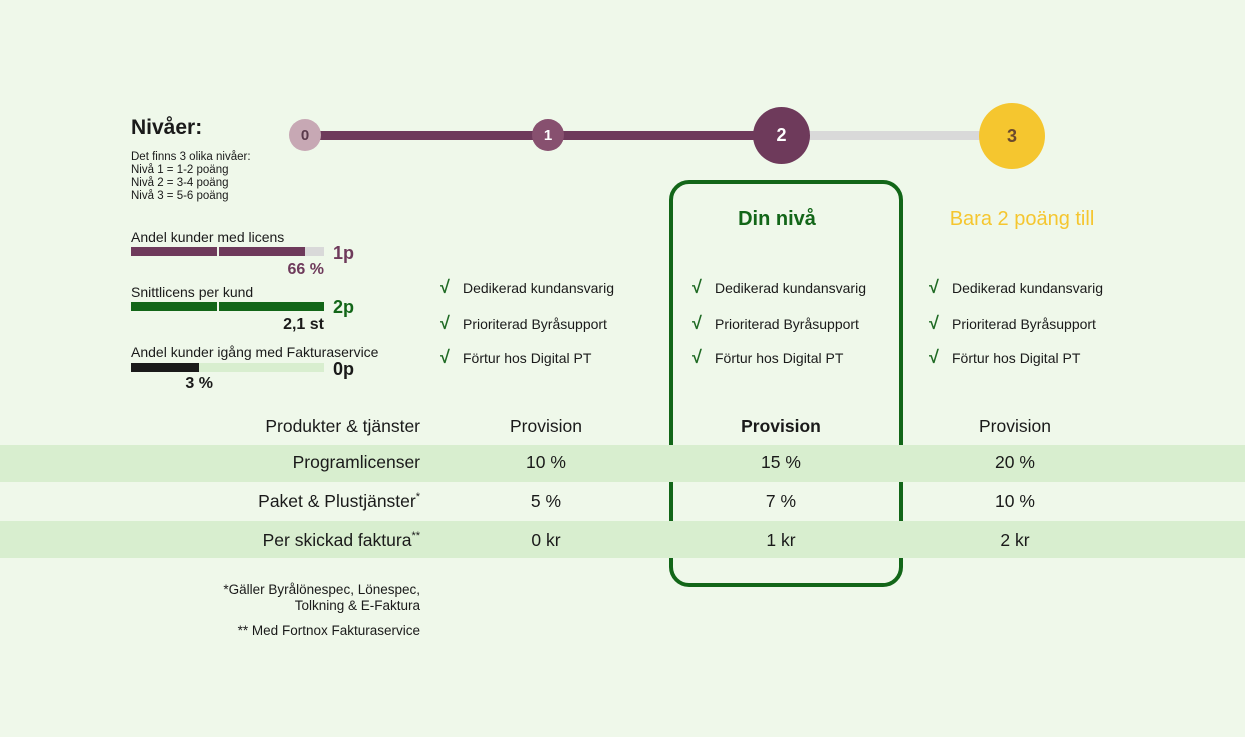 The image size is (1245, 737). Describe the element at coordinates (337, 540) in the screenshot. I see `row-name-text: Per skickad faktura` at that location.